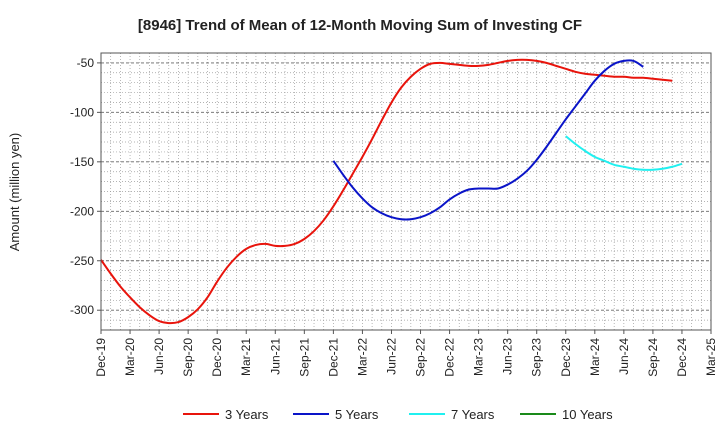 The image size is (720, 440). Describe the element at coordinates (333, 357) in the screenshot. I see `x-tick-label: Dec-21` at that location.